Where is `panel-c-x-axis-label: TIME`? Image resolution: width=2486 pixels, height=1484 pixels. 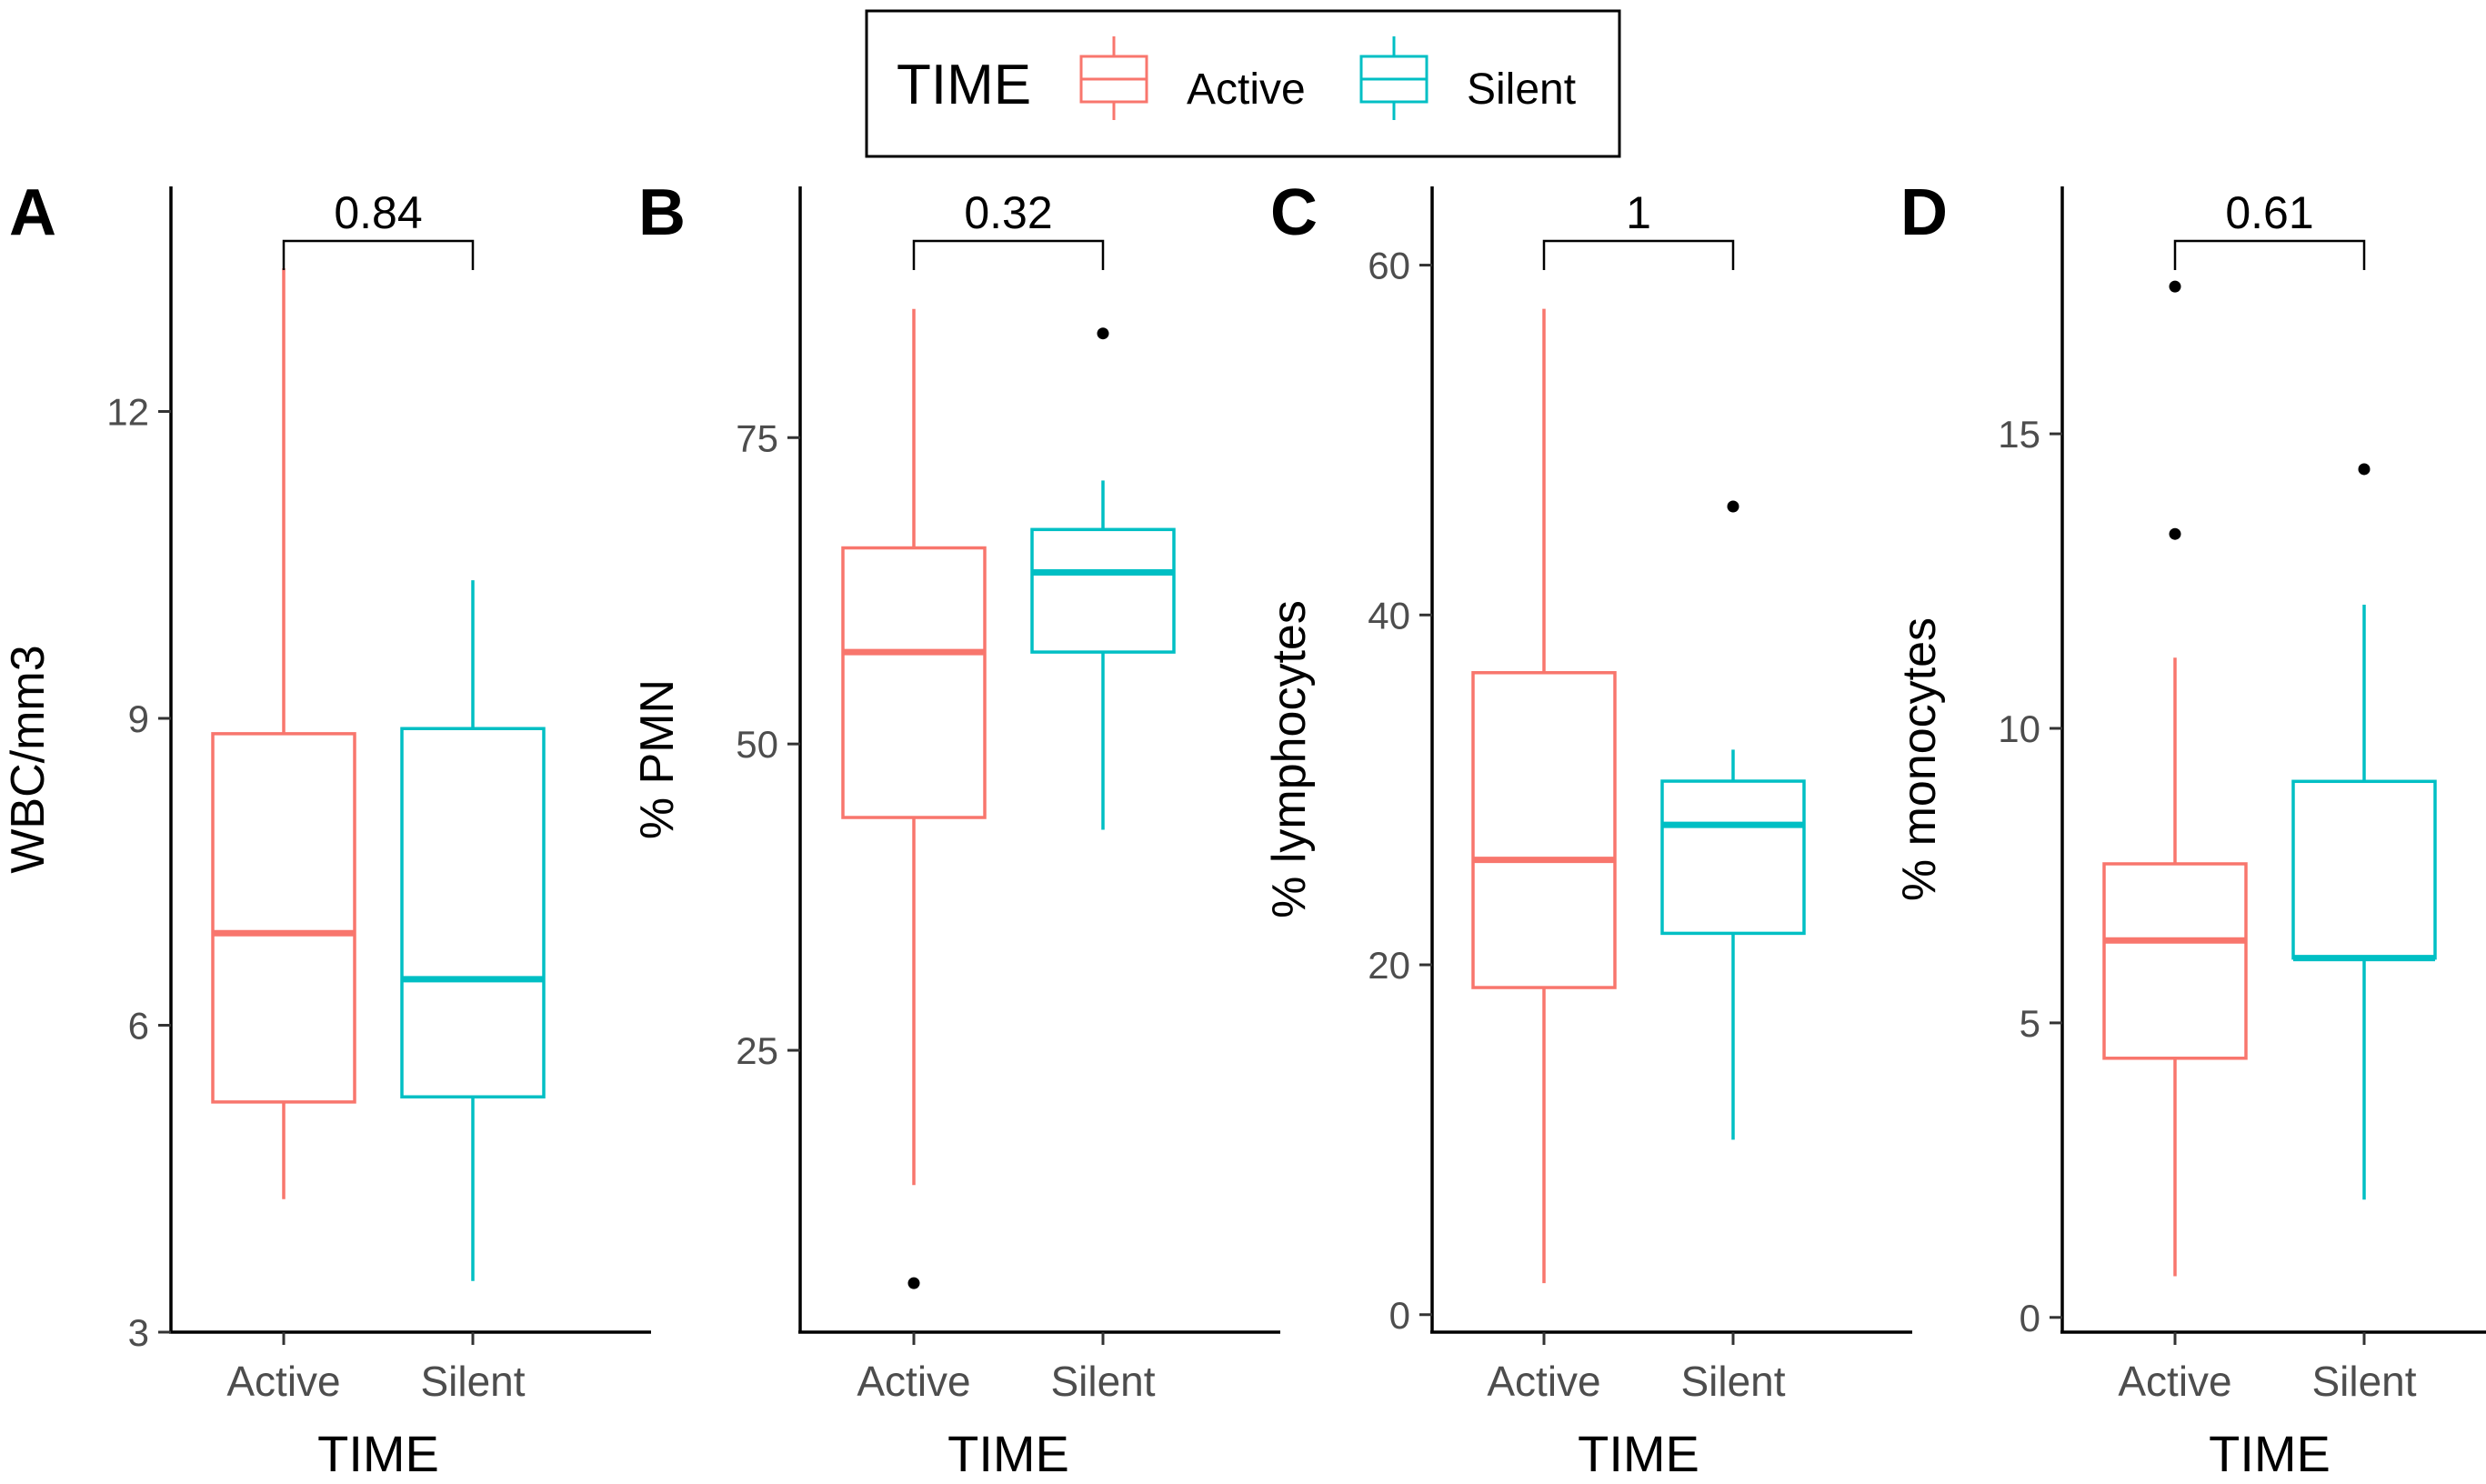 panel-c-x-axis-label: TIME is located at coordinates (1638, 1453).